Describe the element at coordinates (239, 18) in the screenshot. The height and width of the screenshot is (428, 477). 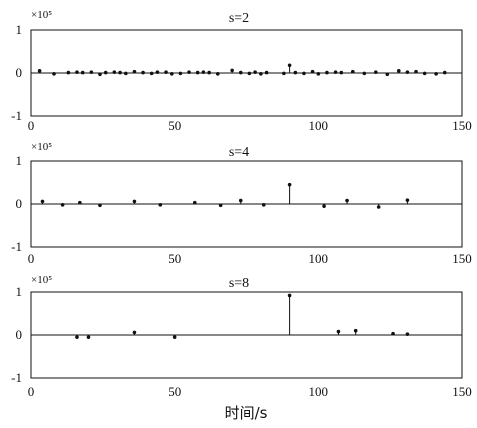
I see `panel-title: s=2` at that location.